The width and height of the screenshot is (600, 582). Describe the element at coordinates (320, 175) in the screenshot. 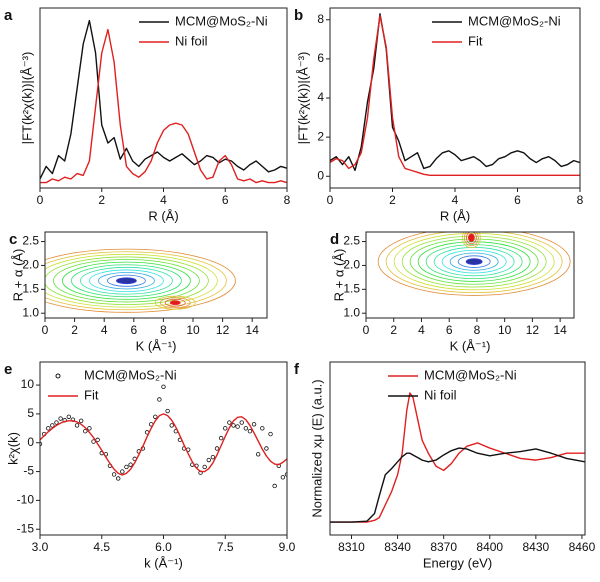

I see `y-tick-label: 0` at that location.